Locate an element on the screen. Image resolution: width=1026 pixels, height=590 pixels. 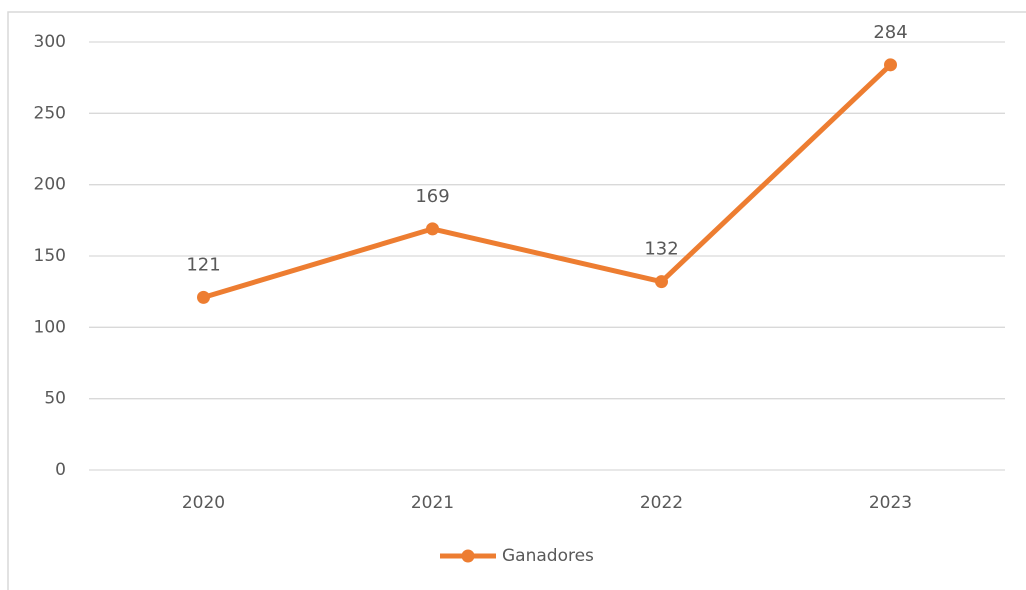
x-tick-label: 2023 is located at coordinates (890, 503).